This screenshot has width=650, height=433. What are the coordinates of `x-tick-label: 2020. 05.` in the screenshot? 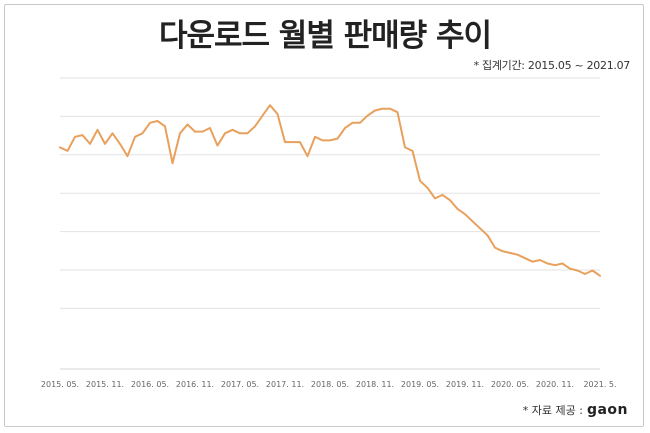 It's located at (510, 384).